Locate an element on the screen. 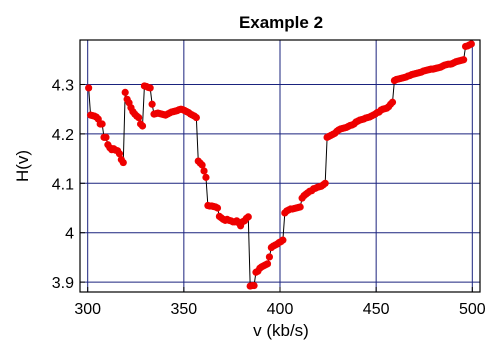 The height and width of the screenshot is (347, 489). y-tick-label: 3.9 is located at coordinates (63, 283).